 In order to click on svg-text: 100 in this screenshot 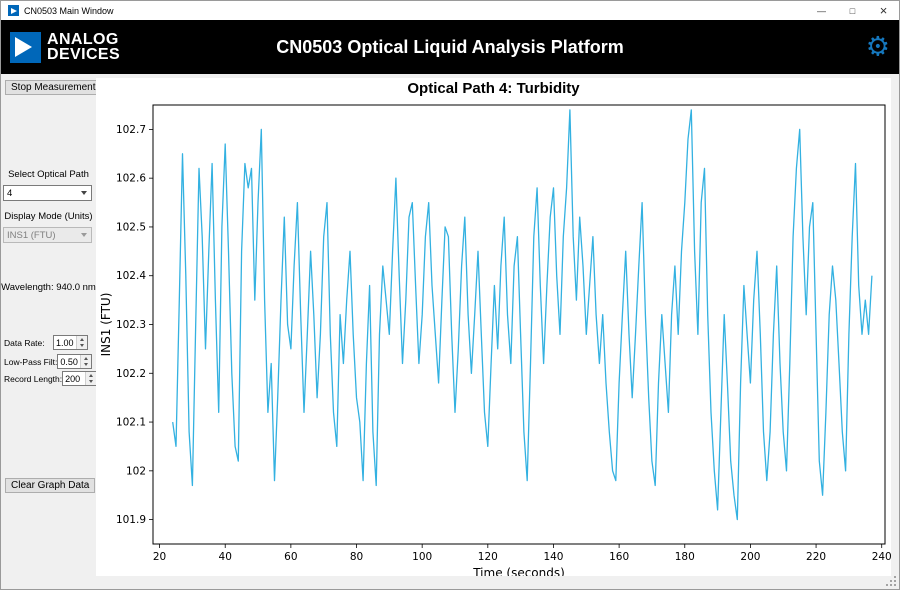, I will do `click(422, 557)`.